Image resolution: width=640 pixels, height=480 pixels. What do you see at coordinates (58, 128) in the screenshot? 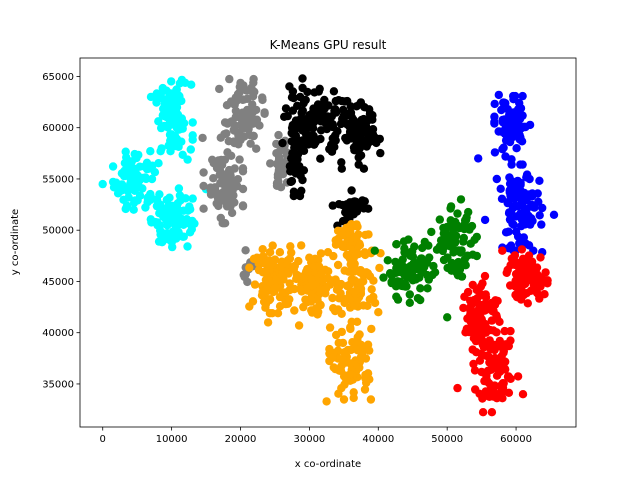
I see `y-tick-label: 60000` at bounding box center [58, 128].